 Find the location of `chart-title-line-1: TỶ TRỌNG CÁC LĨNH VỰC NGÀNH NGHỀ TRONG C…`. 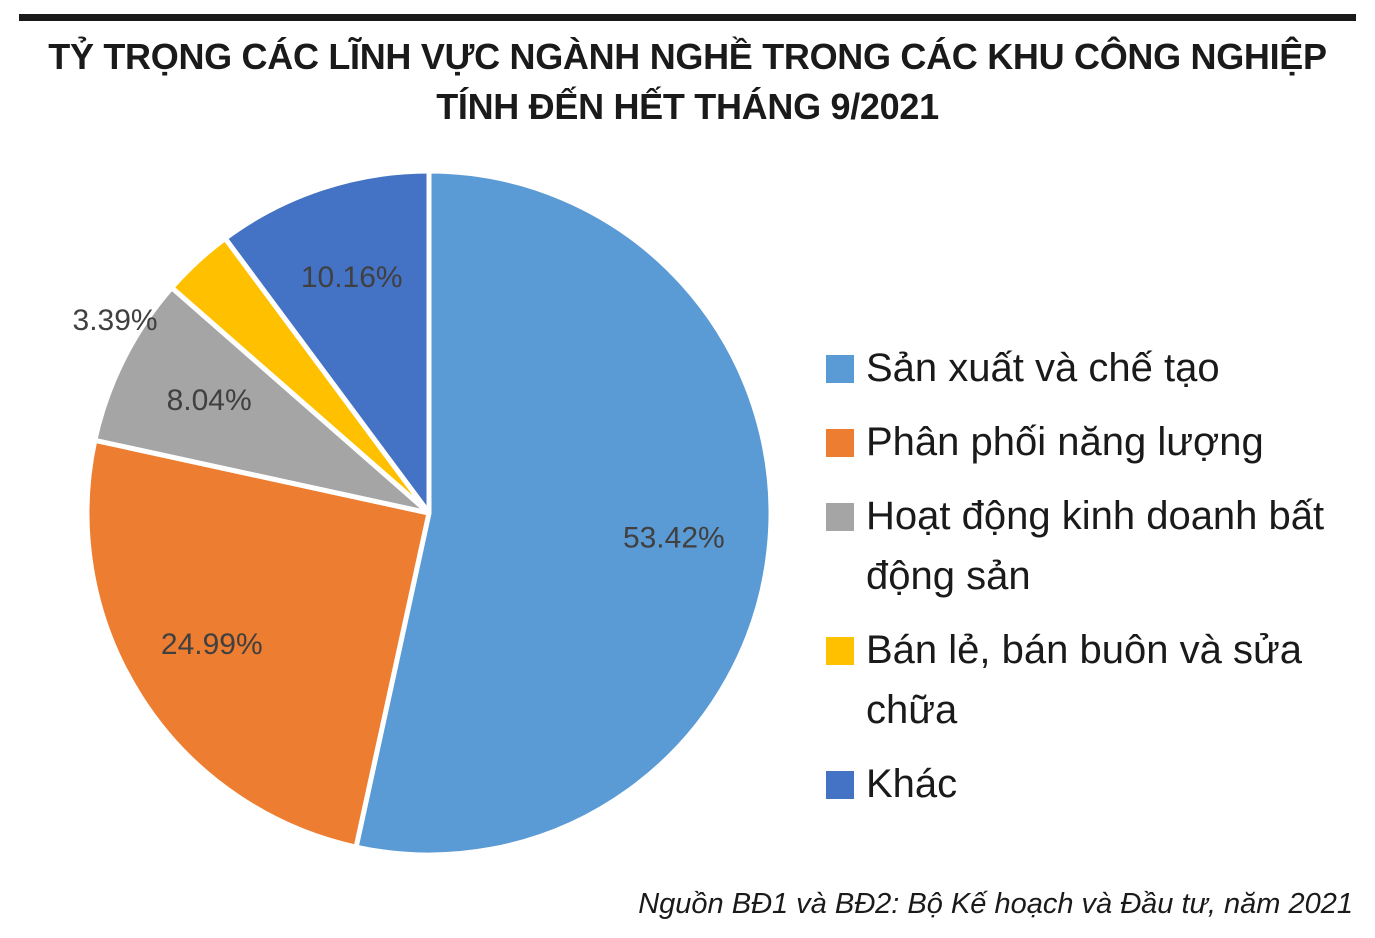

chart-title-line-1: TỶ TRỌNG CÁC LĨNH VỰC NGÀNH NGHỀ TRONG C… is located at coordinates (687, 56).